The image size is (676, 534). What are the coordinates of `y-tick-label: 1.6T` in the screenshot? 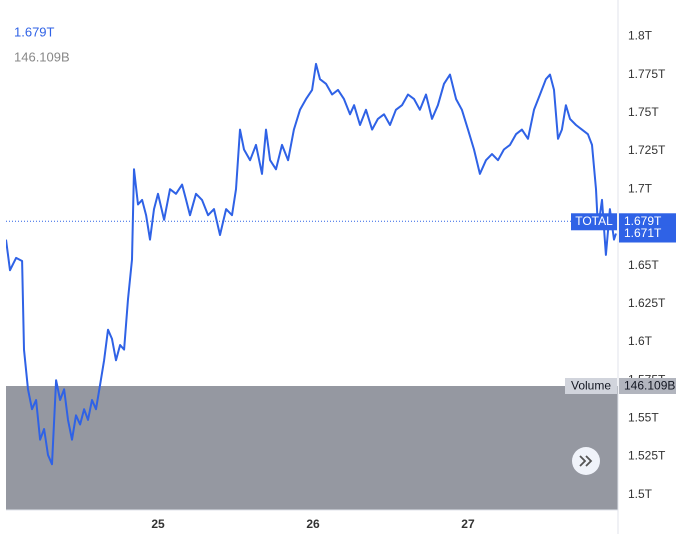 It's located at (640, 341).